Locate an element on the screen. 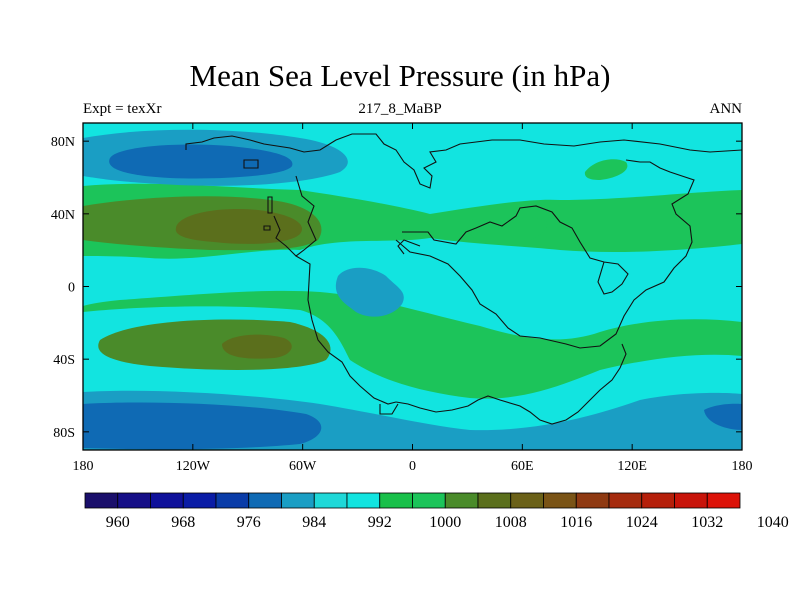 The height and width of the screenshot is (600, 800). y-tick-label: 0 is located at coordinates (71, 288).